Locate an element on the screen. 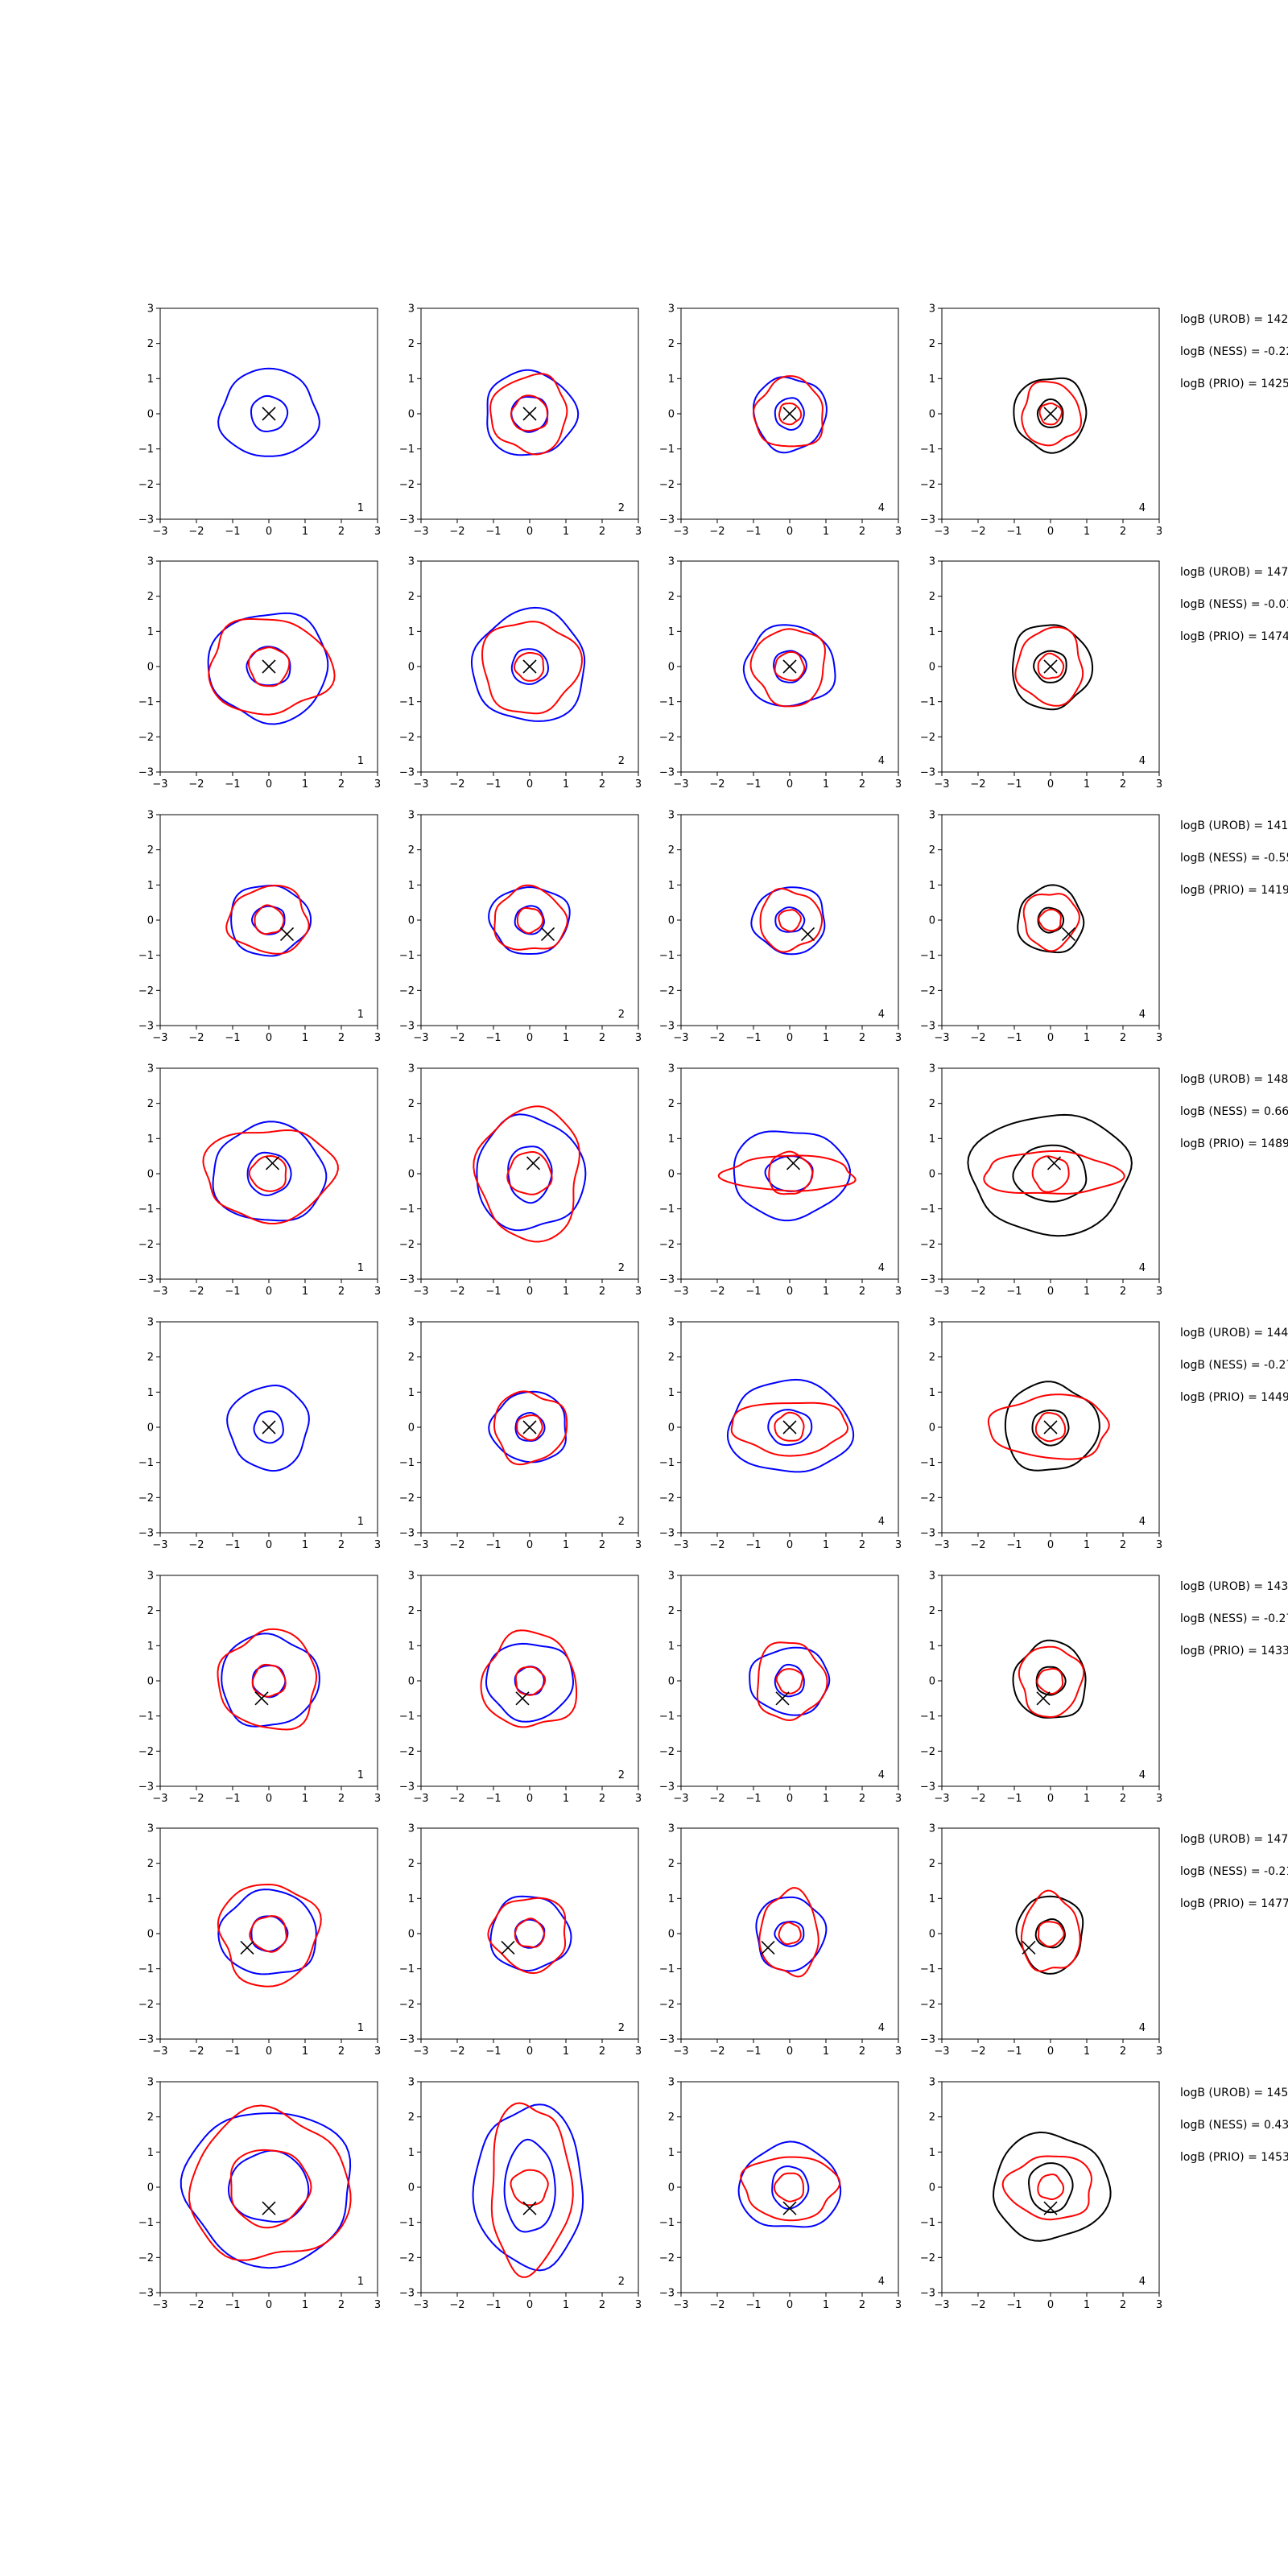  plot-frame is located at coordinates (1050, 2187).